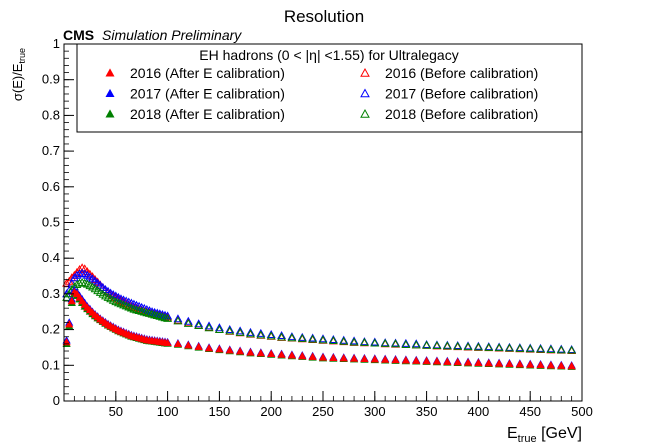 This screenshot has height=447, width=648. Describe the element at coordinates (207, 94) in the screenshot. I see `legend-entry: 2017 (After E calibration)` at that location.